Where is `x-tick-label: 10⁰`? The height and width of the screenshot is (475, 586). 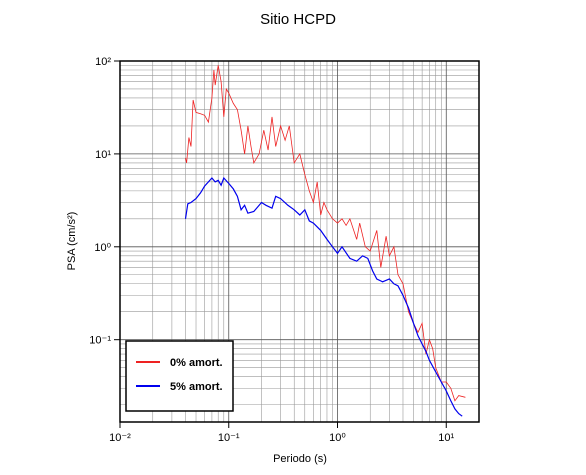 x-tick-label: 10⁰ is located at coordinates (337, 438).